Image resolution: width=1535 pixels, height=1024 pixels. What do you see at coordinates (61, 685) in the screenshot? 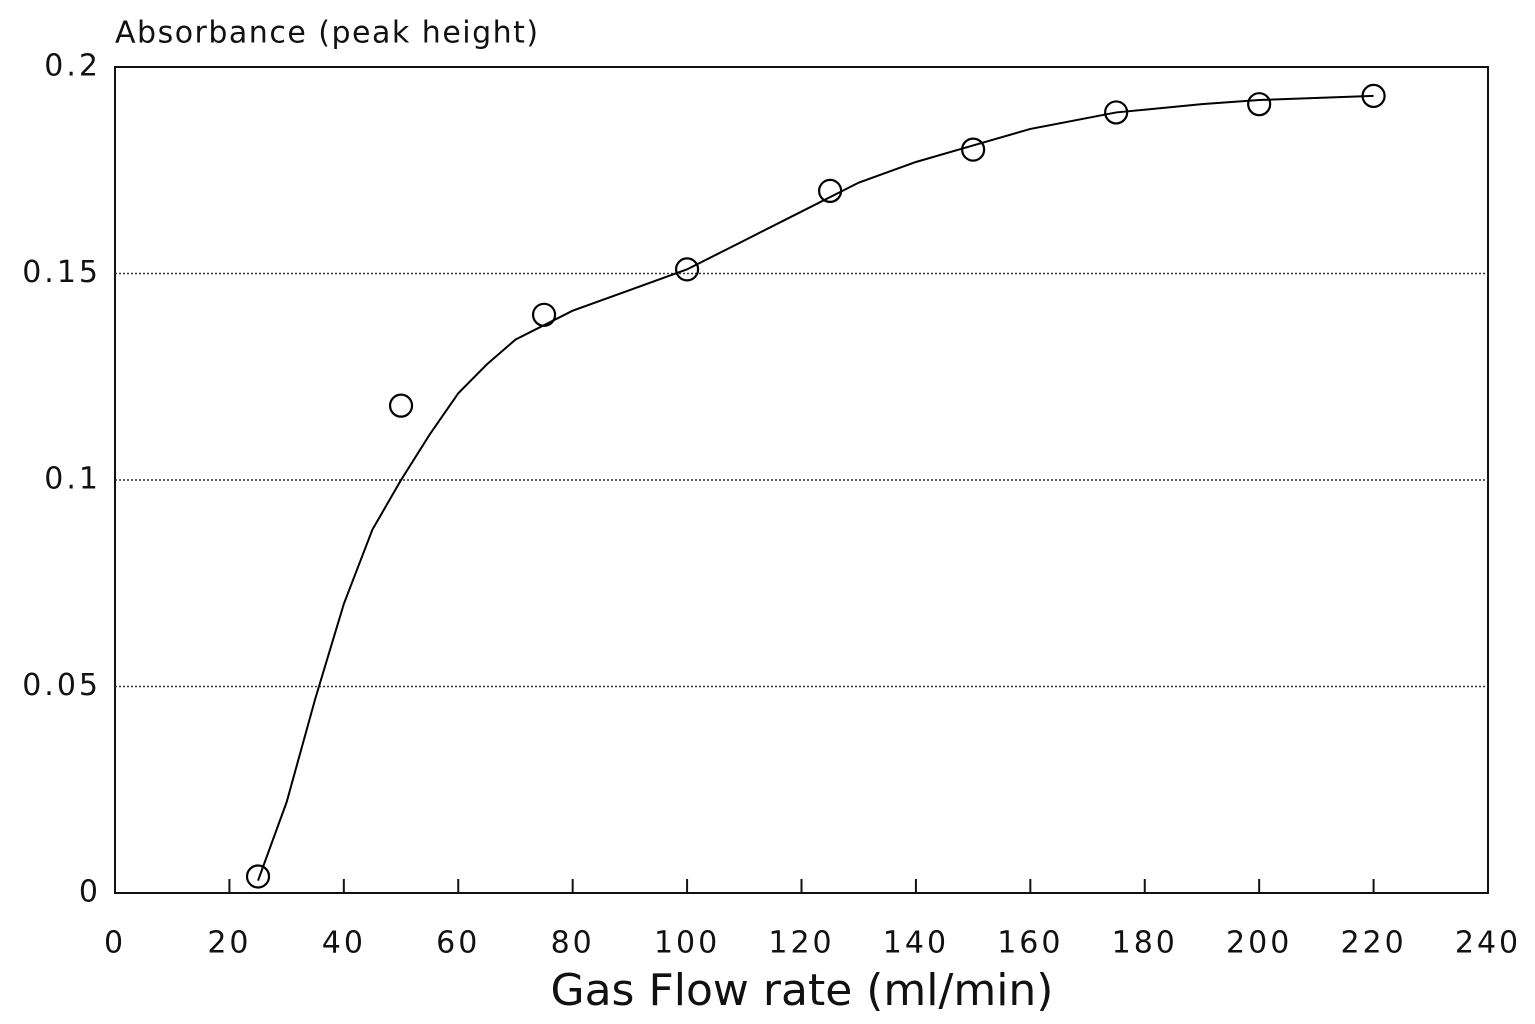
I see `y-tick-label: 0.05` at bounding box center [61, 685].